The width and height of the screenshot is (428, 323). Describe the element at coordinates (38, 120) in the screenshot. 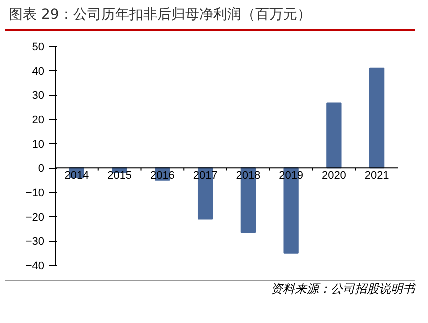

I see `y-tick-label: 20` at that location.